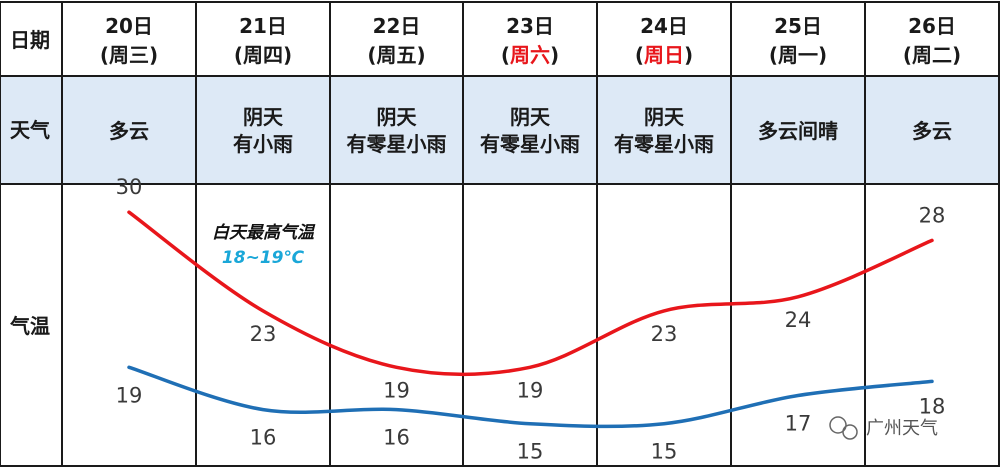 This screenshot has height=469, width=1000. I want to click on header-date: 26日, so click(932, 26).